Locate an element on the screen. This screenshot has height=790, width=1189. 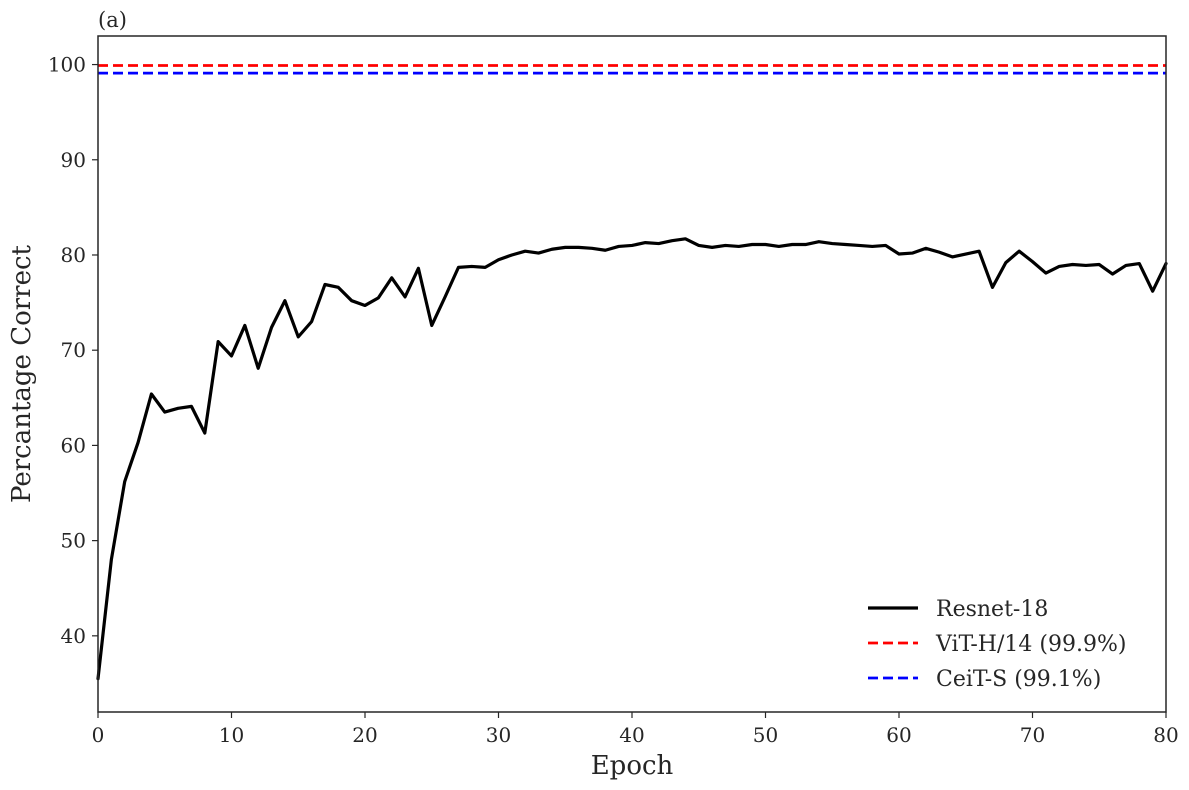
legend: Resnet-18 ViT-H/14 (99.9%) CeiT-S (99.1%) is located at coordinates (997, 644).